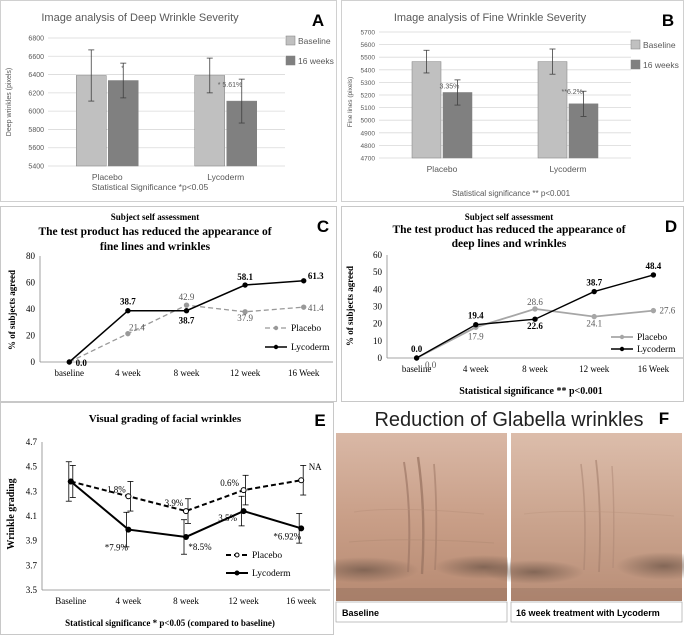  Describe the element at coordinates (9, 102) in the screenshot. I see `y-axis-label: Deep wrinkles (pixels)` at that location.